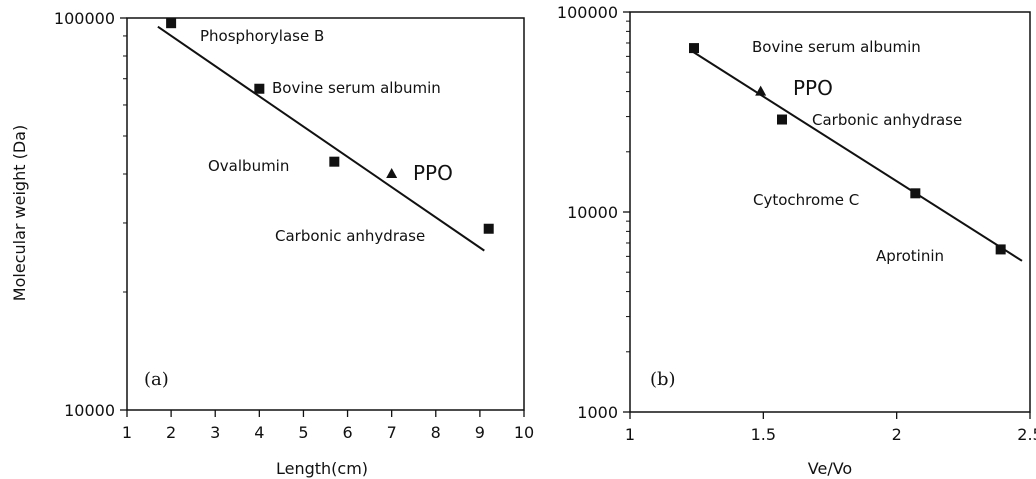 This screenshot has height=479, width=1036. I want to click on x-tick-label: 5, so click(303, 432).